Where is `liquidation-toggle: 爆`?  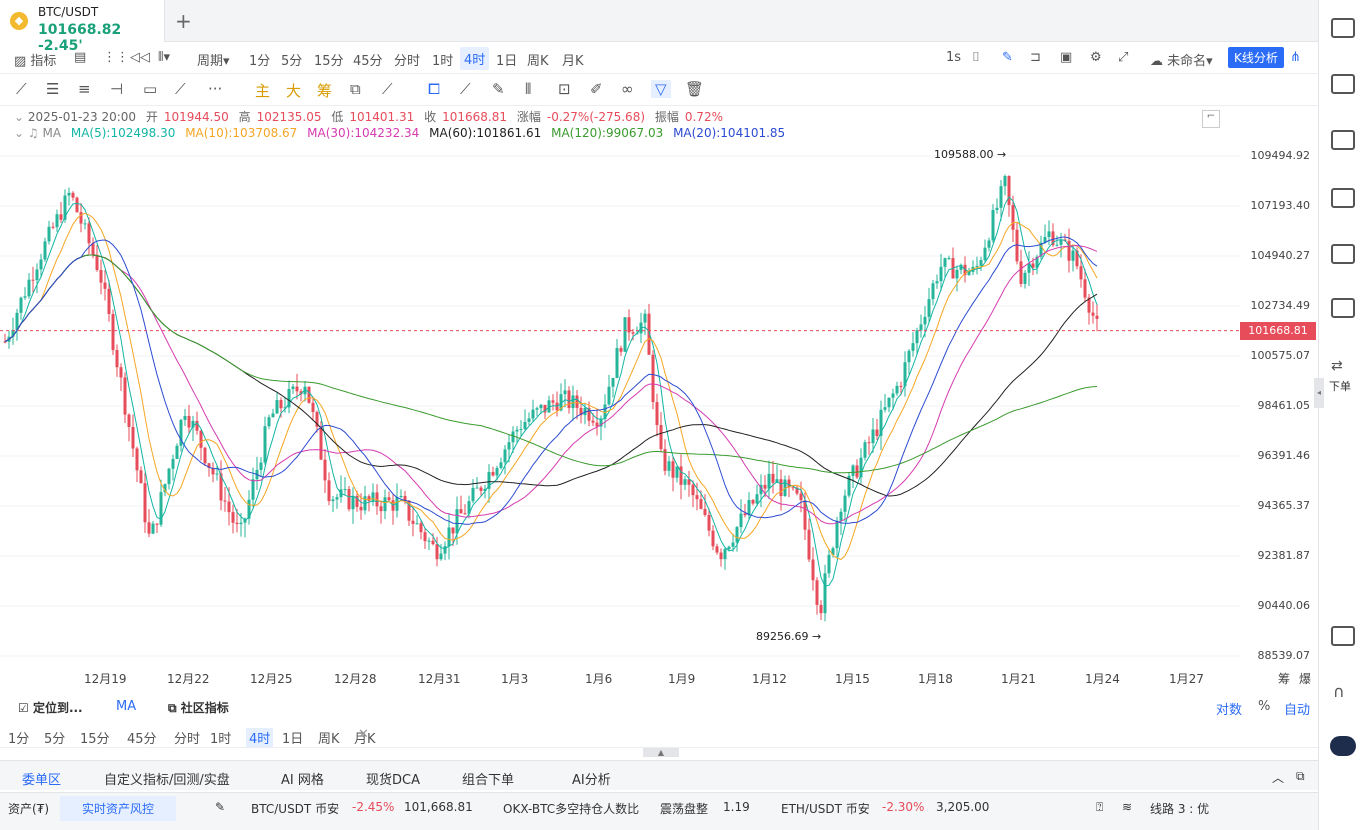
liquidation-toggle: 爆 is located at coordinates (1305, 679).